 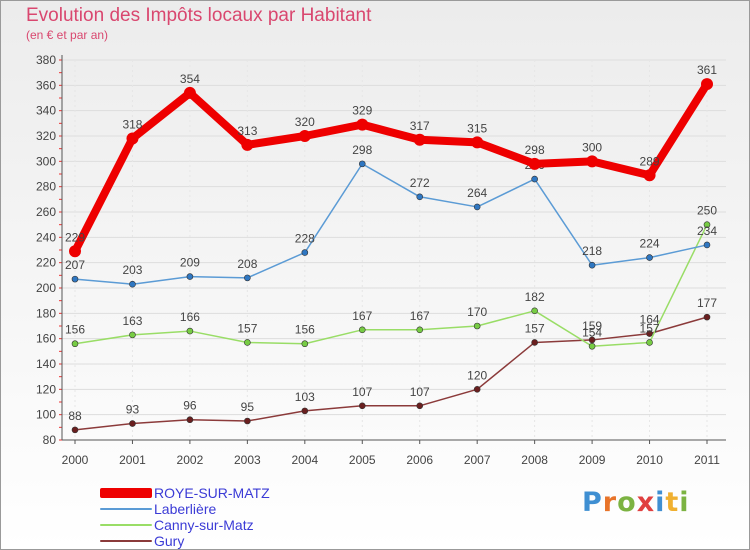 What do you see at coordinates (592, 326) in the screenshot?
I see `data-label: 159` at bounding box center [592, 326].